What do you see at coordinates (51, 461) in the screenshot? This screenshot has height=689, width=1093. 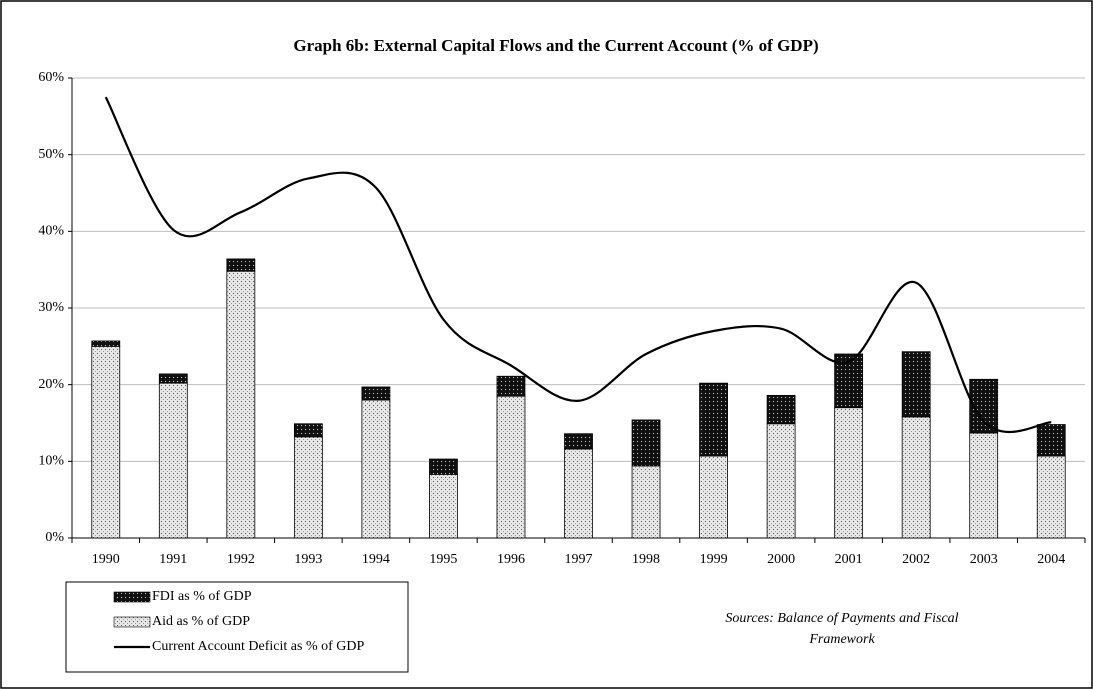 I see `y-tick-label: 10%` at bounding box center [51, 461].